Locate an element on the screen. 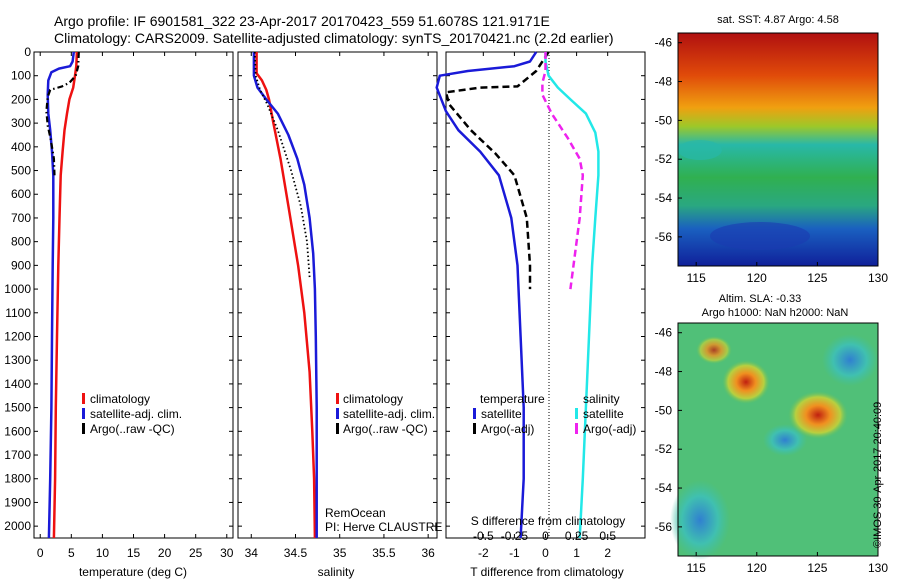 The height and width of the screenshot is (580, 900). y-tick-label: 2000 is located at coordinates (17, 526).